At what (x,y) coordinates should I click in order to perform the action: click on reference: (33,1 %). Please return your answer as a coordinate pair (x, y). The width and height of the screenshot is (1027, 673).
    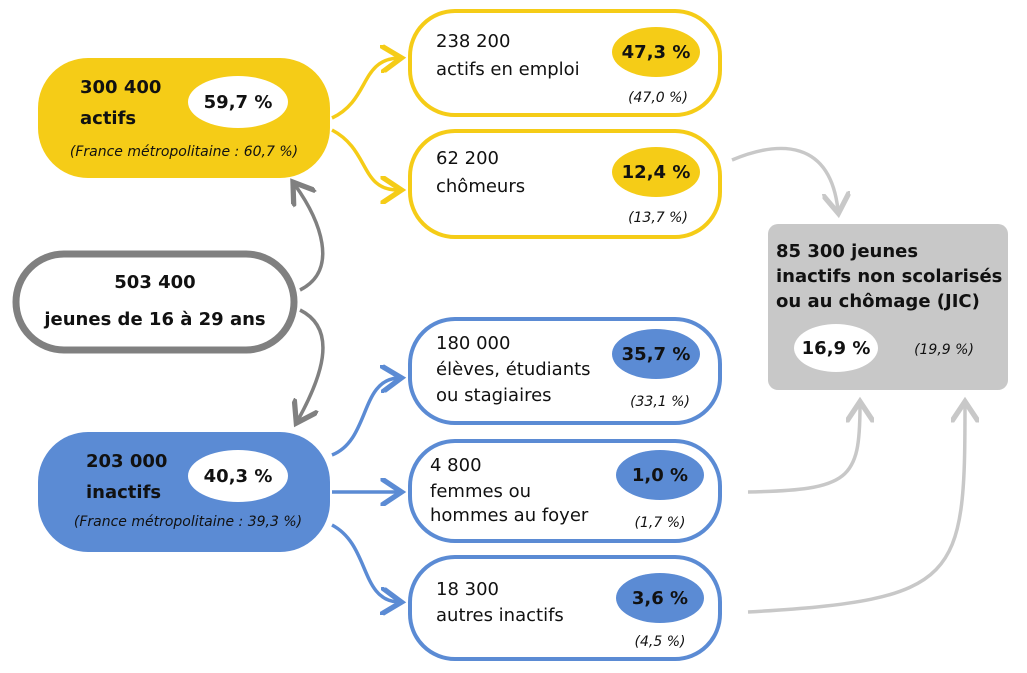
    Looking at the image, I should click on (660, 402).